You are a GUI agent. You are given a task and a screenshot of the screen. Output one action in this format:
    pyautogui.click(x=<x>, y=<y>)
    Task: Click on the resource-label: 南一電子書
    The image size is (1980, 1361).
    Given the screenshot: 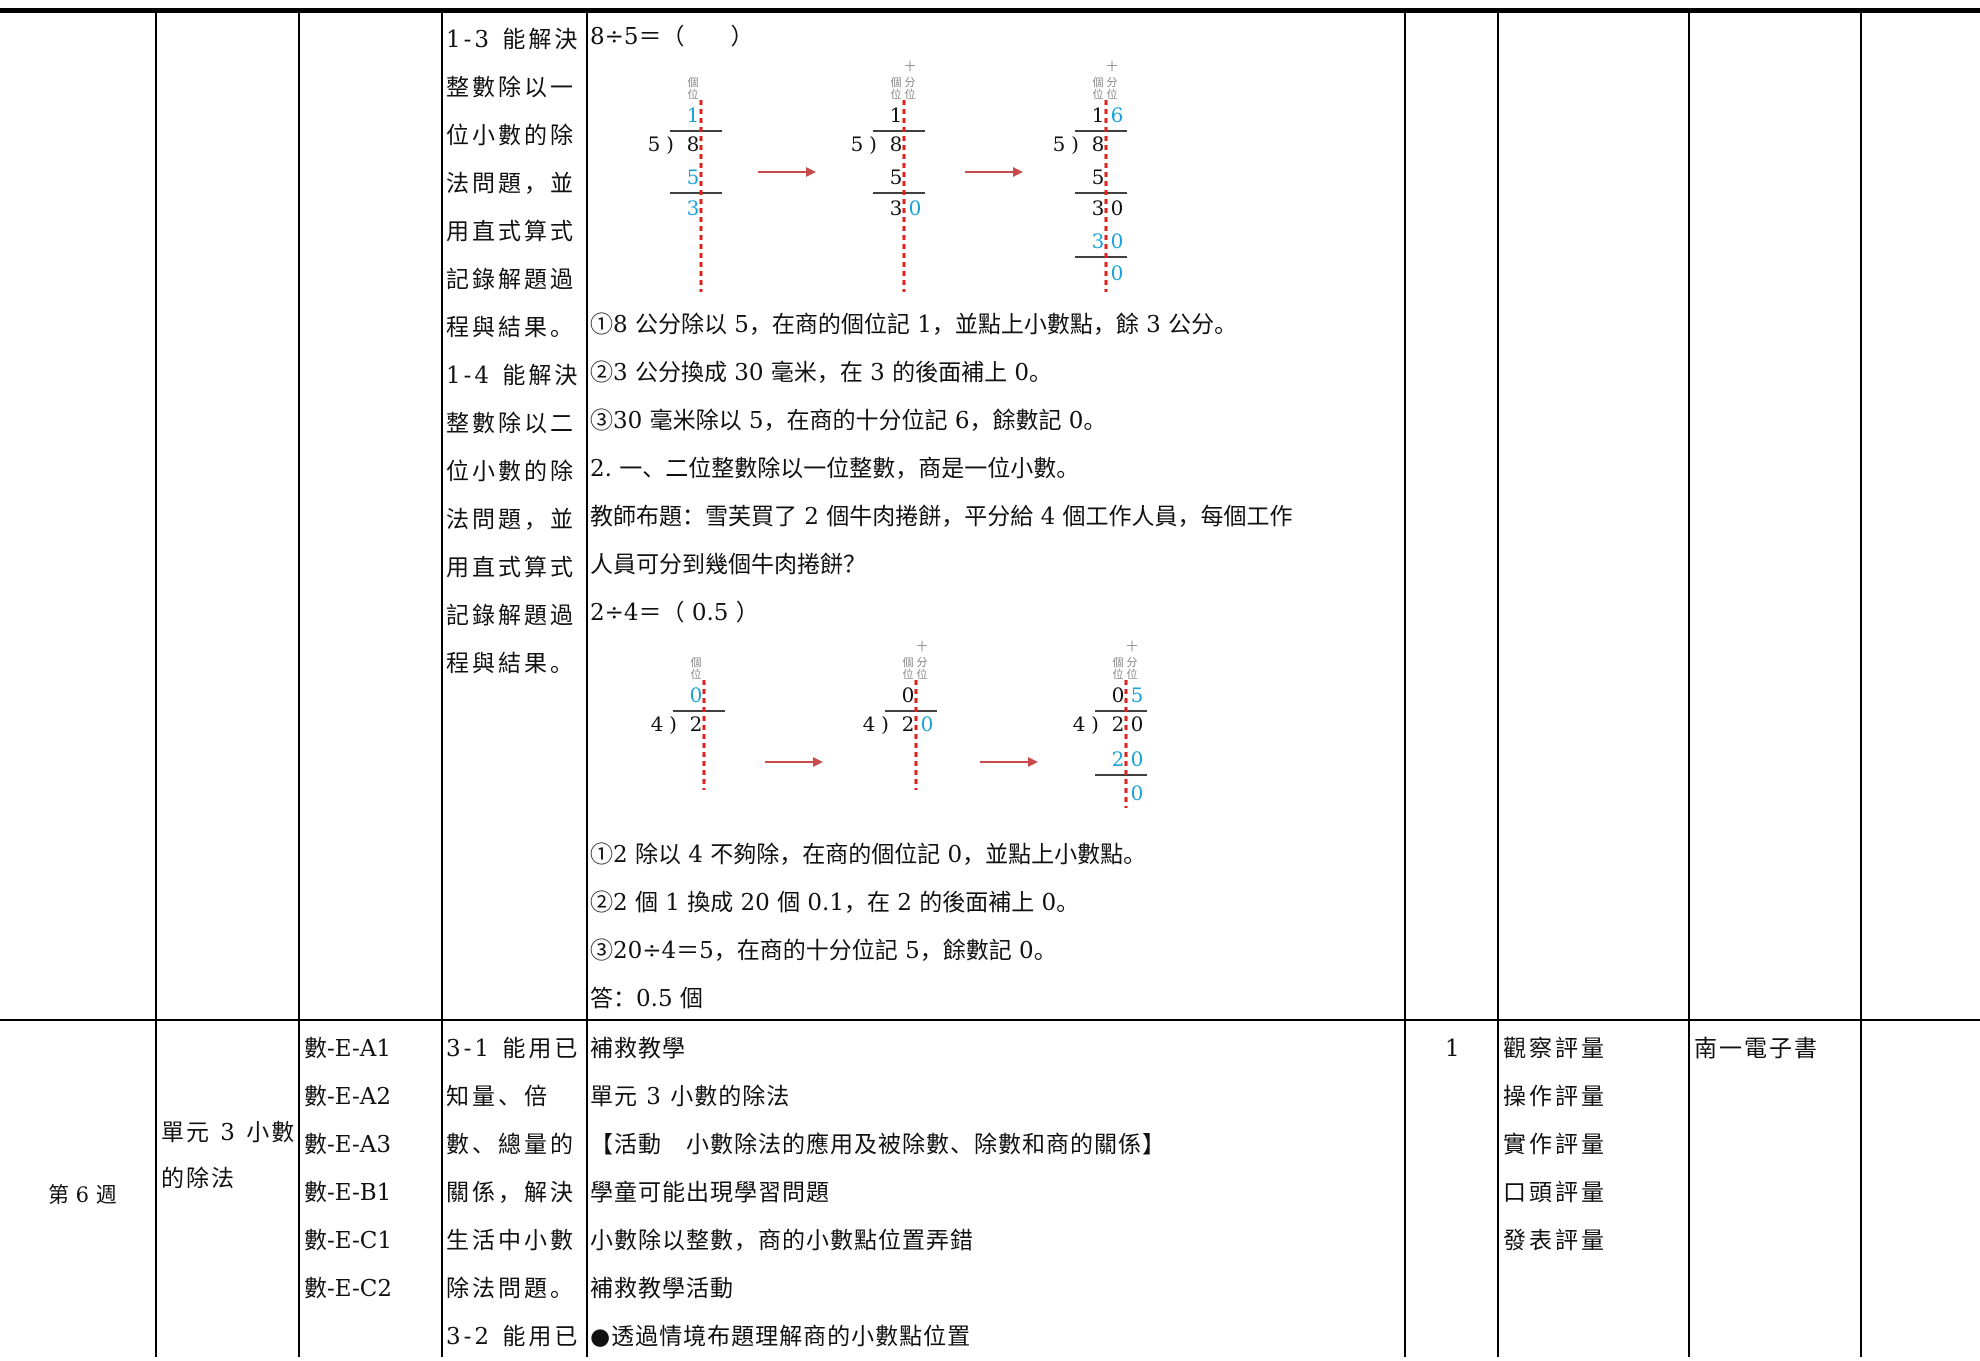 What is the action you would take?
    pyautogui.click(x=1756, y=1049)
    